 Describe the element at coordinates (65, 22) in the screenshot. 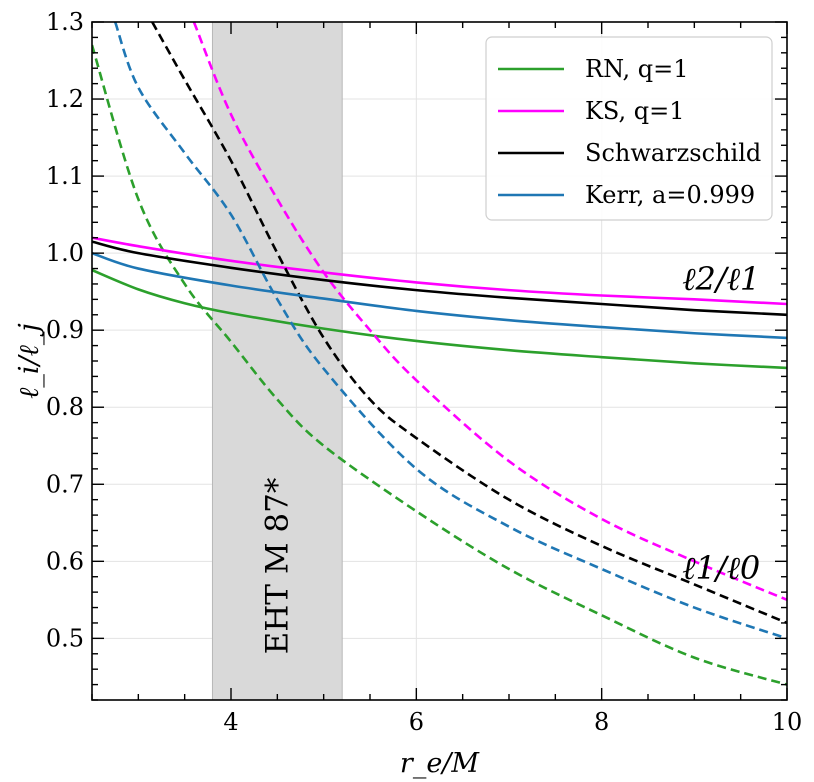

I see `y-tick-label: 1.3` at that location.